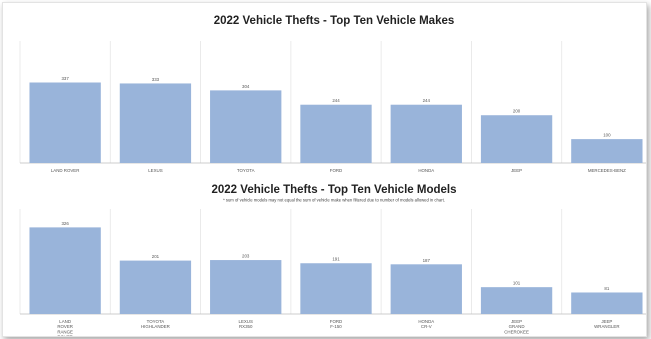 This screenshot has height=339, width=651. I want to click on makes-data-label: 337, so click(65, 78).